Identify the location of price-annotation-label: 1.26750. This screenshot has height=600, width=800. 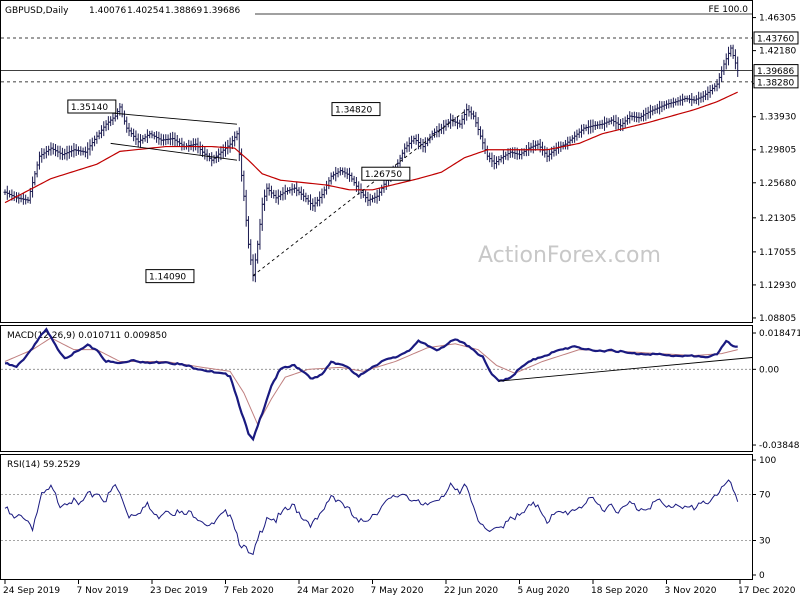
(383, 175).